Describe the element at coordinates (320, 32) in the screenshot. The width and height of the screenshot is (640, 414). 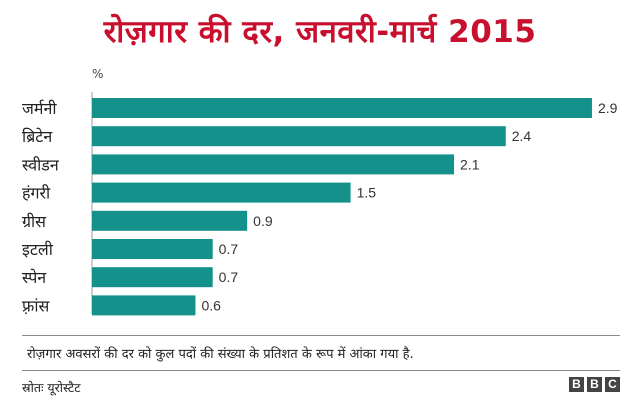
I see `chart-title: रोज़गार की दर, जनवरी-मार्च 2015` at that location.